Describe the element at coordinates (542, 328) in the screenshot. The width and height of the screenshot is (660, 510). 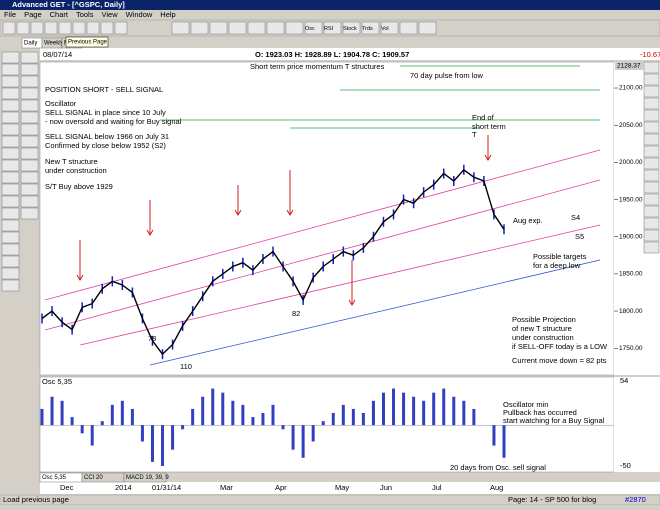
I see `annotation: of new T structure` at that location.